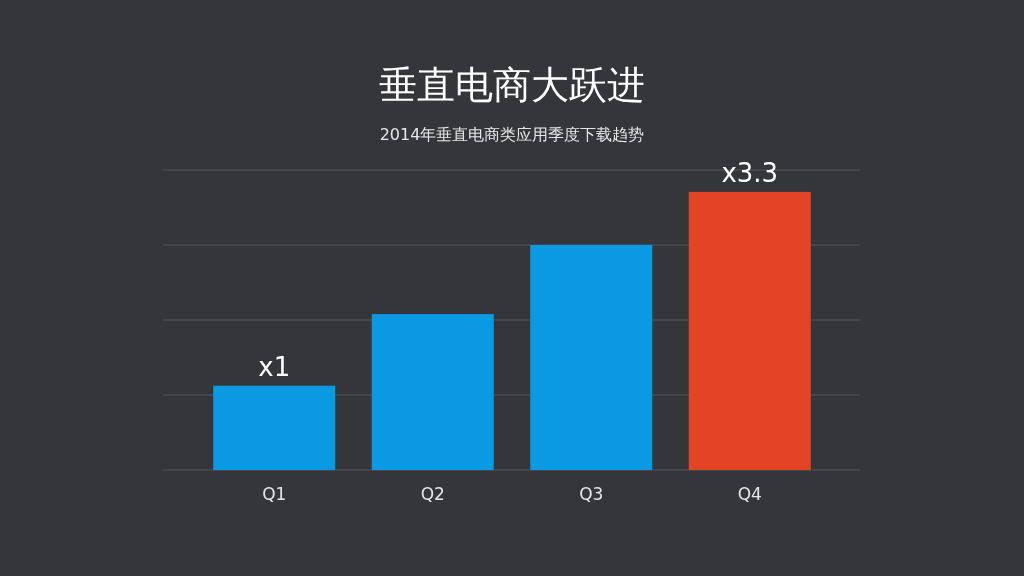  Describe the element at coordinates (591, 494) in the screenshot. I see `x-tick-label: Q3` at that location.